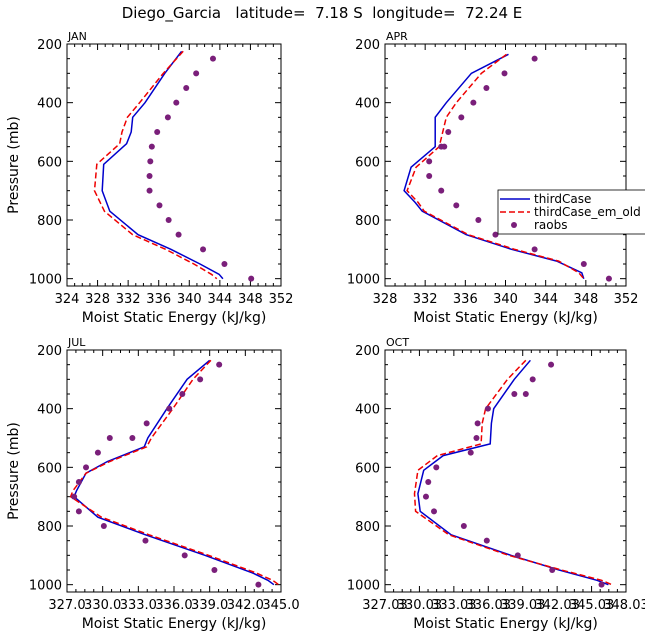 The height and width of the screenshot is (640, 645). I want to click on jan-y-tick-label: 400, so click(49, 104).